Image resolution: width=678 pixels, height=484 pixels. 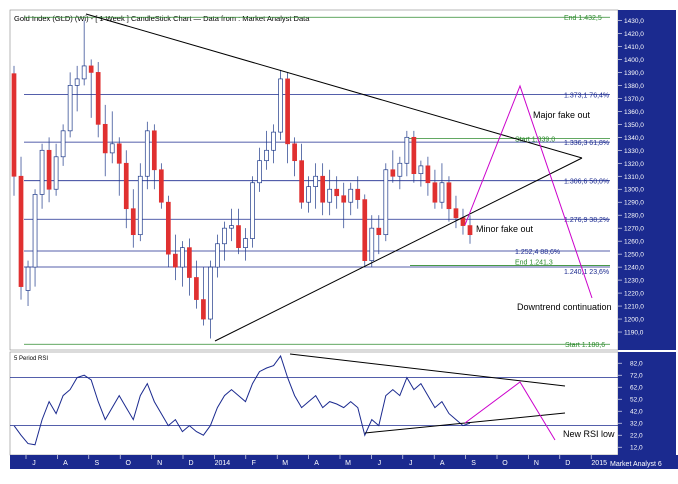 I want to click on price-tick-label: 1260,0, so click(x=634, y=242).